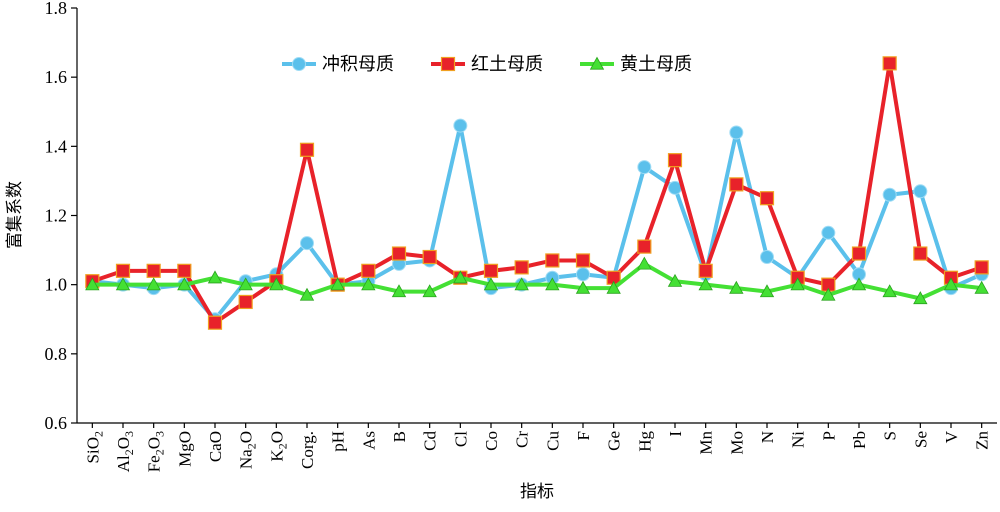 This screenshot has height=512, width=1000. I want to click on legend-item-3: 黄土母质, so click(636, 64).